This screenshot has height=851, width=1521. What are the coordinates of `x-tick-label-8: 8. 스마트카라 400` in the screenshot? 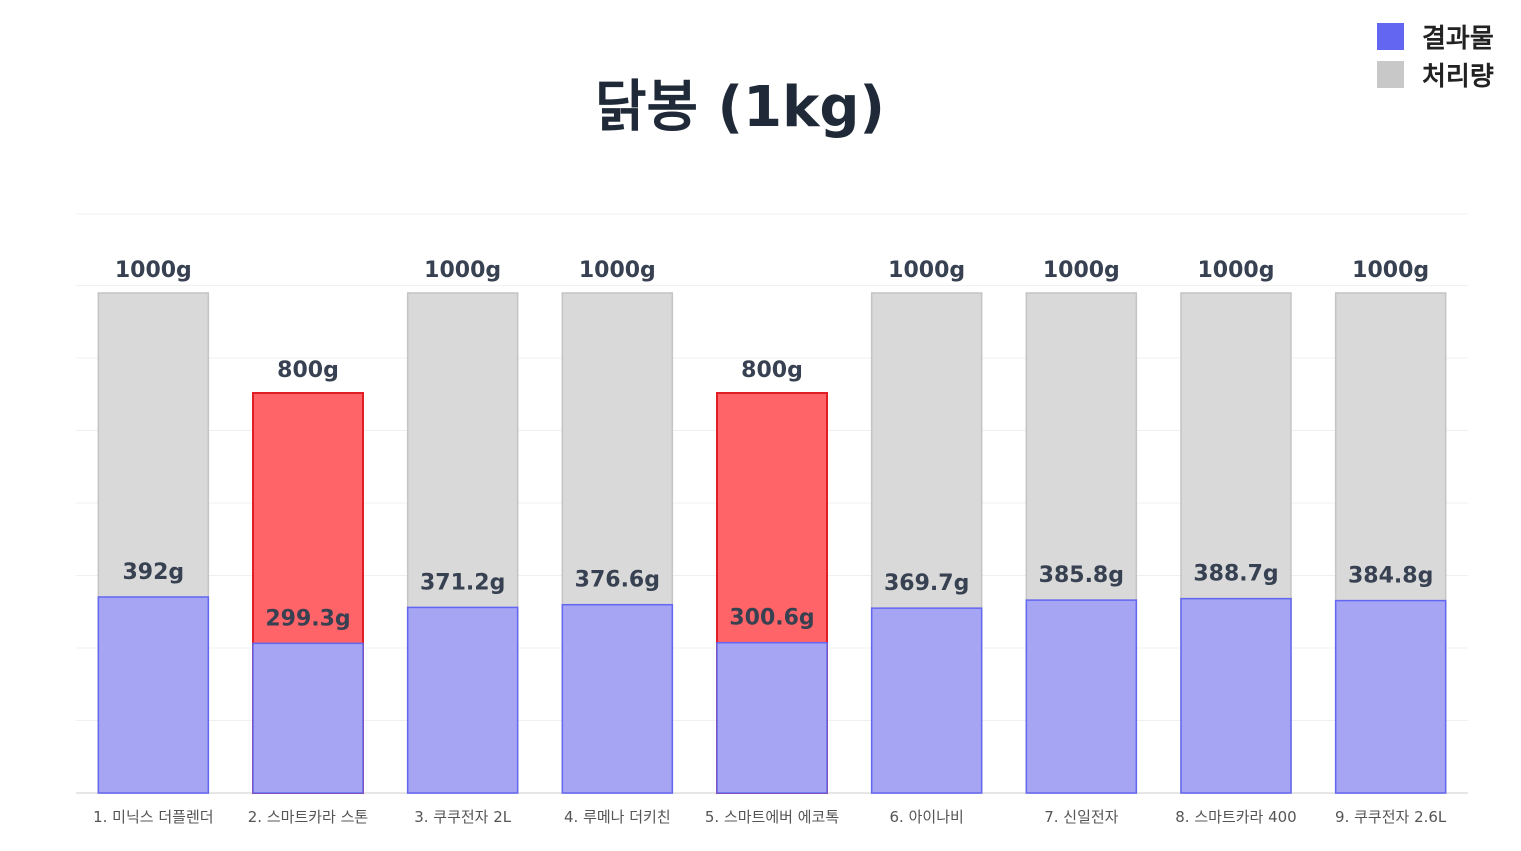 It's located at (1235, 817).